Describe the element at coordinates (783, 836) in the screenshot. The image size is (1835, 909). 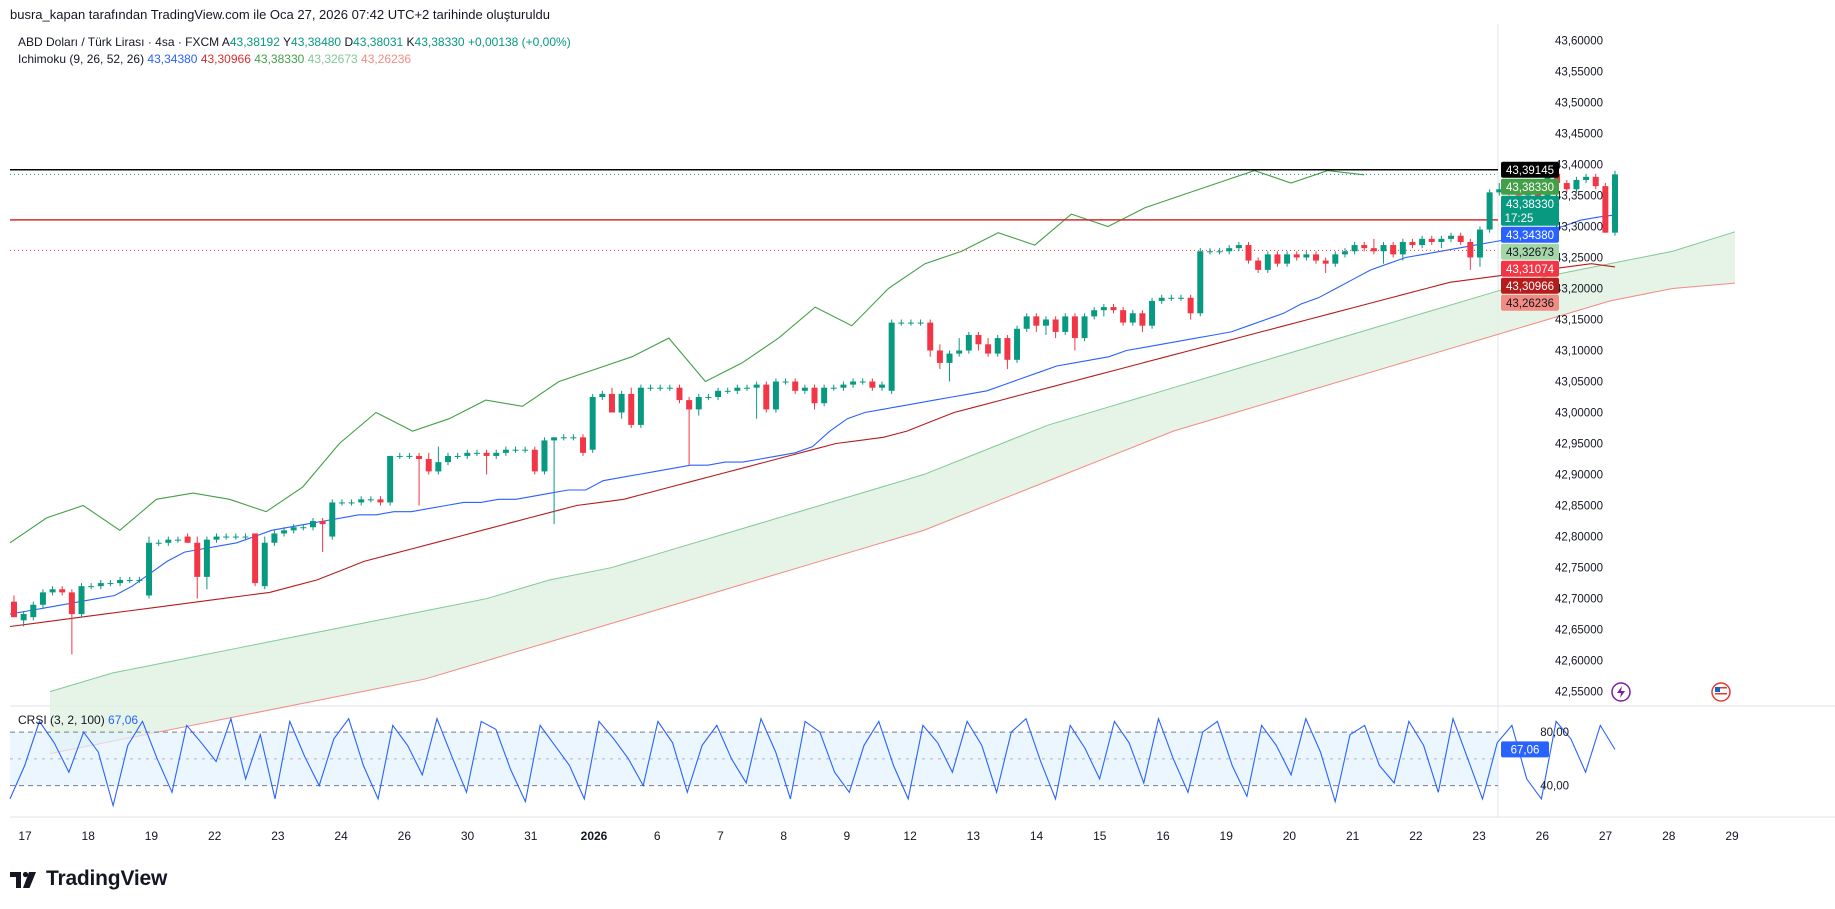
I see `time-tick-label: 8` at that location.